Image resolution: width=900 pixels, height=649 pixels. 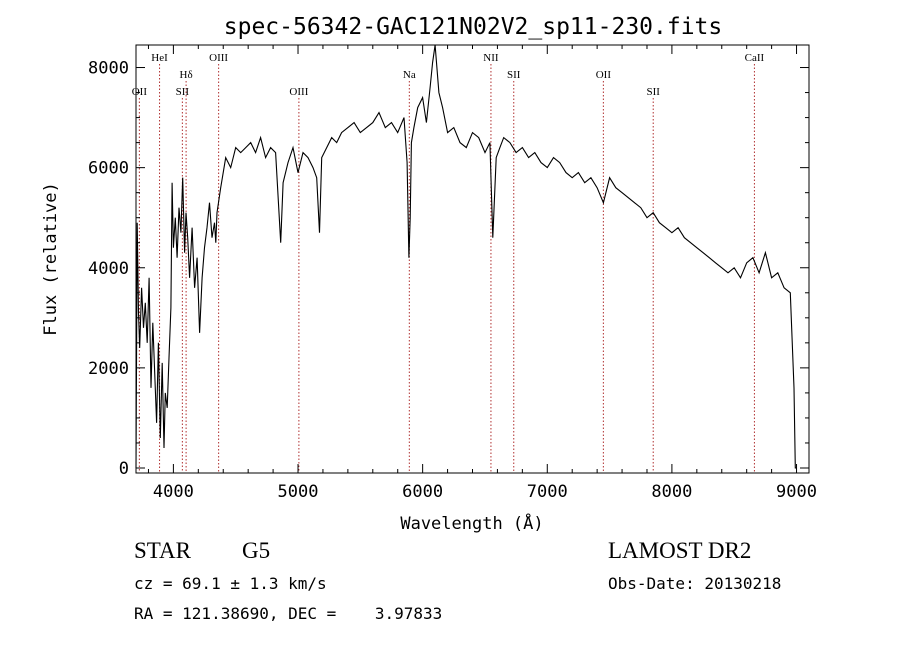 What do you see at coordinates (51, 259) in the screenshot?
I see `y-axis-label: Flux (relative)` at bounding box center [51, 259].